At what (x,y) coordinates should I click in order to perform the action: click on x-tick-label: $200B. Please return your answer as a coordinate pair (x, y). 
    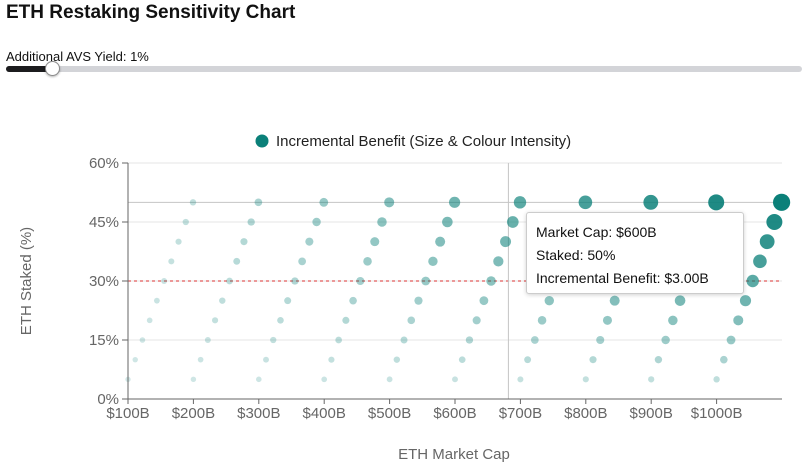
    Looking at the image, I should click on (193, 413).